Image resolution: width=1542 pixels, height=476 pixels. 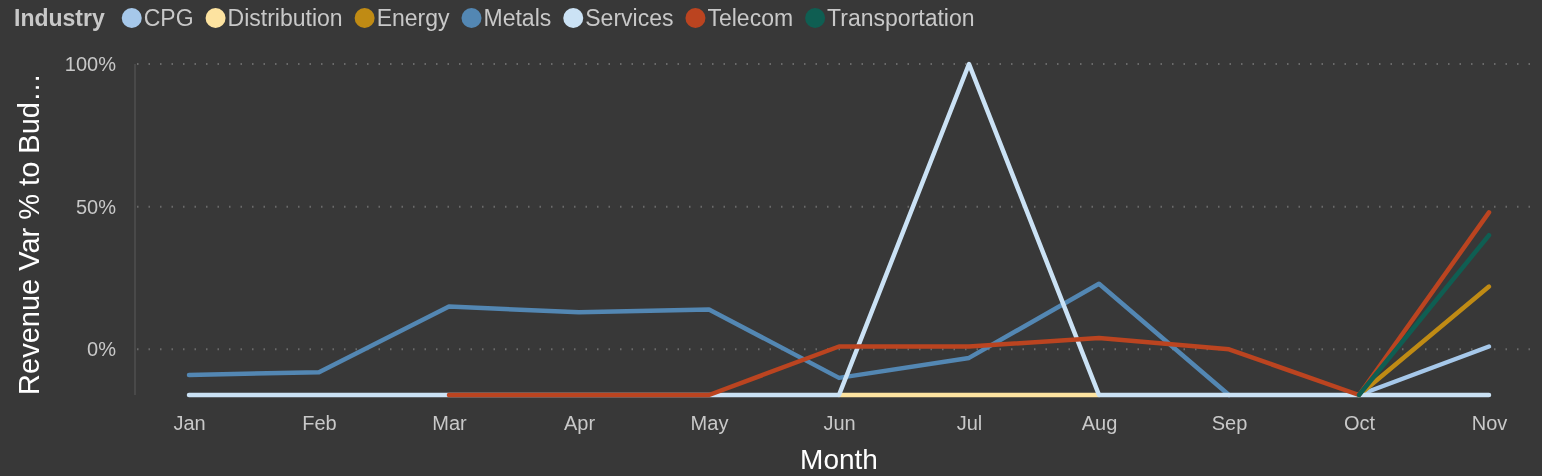 I want to click on x-tick-label: Mar, so click(x=450, y=423).